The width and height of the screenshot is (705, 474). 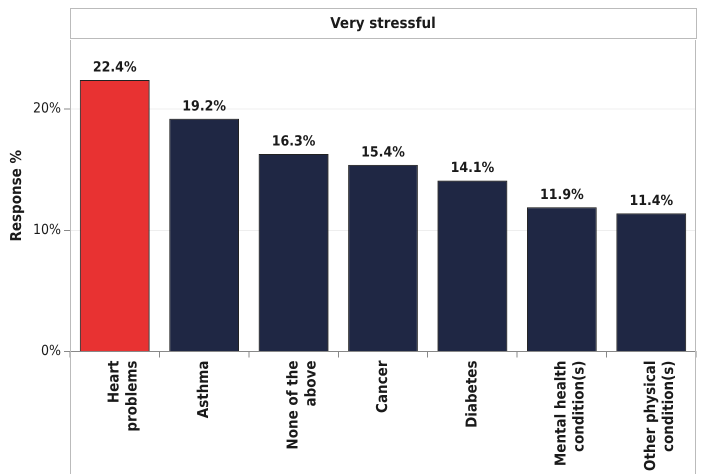 I want to click on x-tick-label: None of the above, so click(x=301, y=405).